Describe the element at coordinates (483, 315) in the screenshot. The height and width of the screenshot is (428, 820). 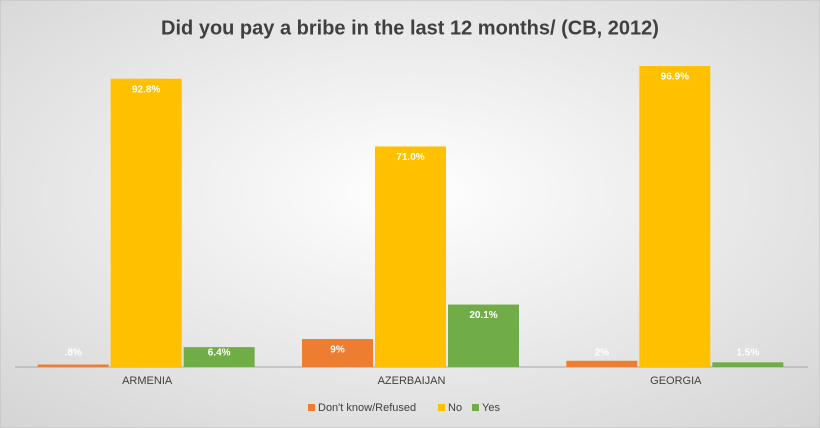
I see `value-label: 20.1%` at that location.